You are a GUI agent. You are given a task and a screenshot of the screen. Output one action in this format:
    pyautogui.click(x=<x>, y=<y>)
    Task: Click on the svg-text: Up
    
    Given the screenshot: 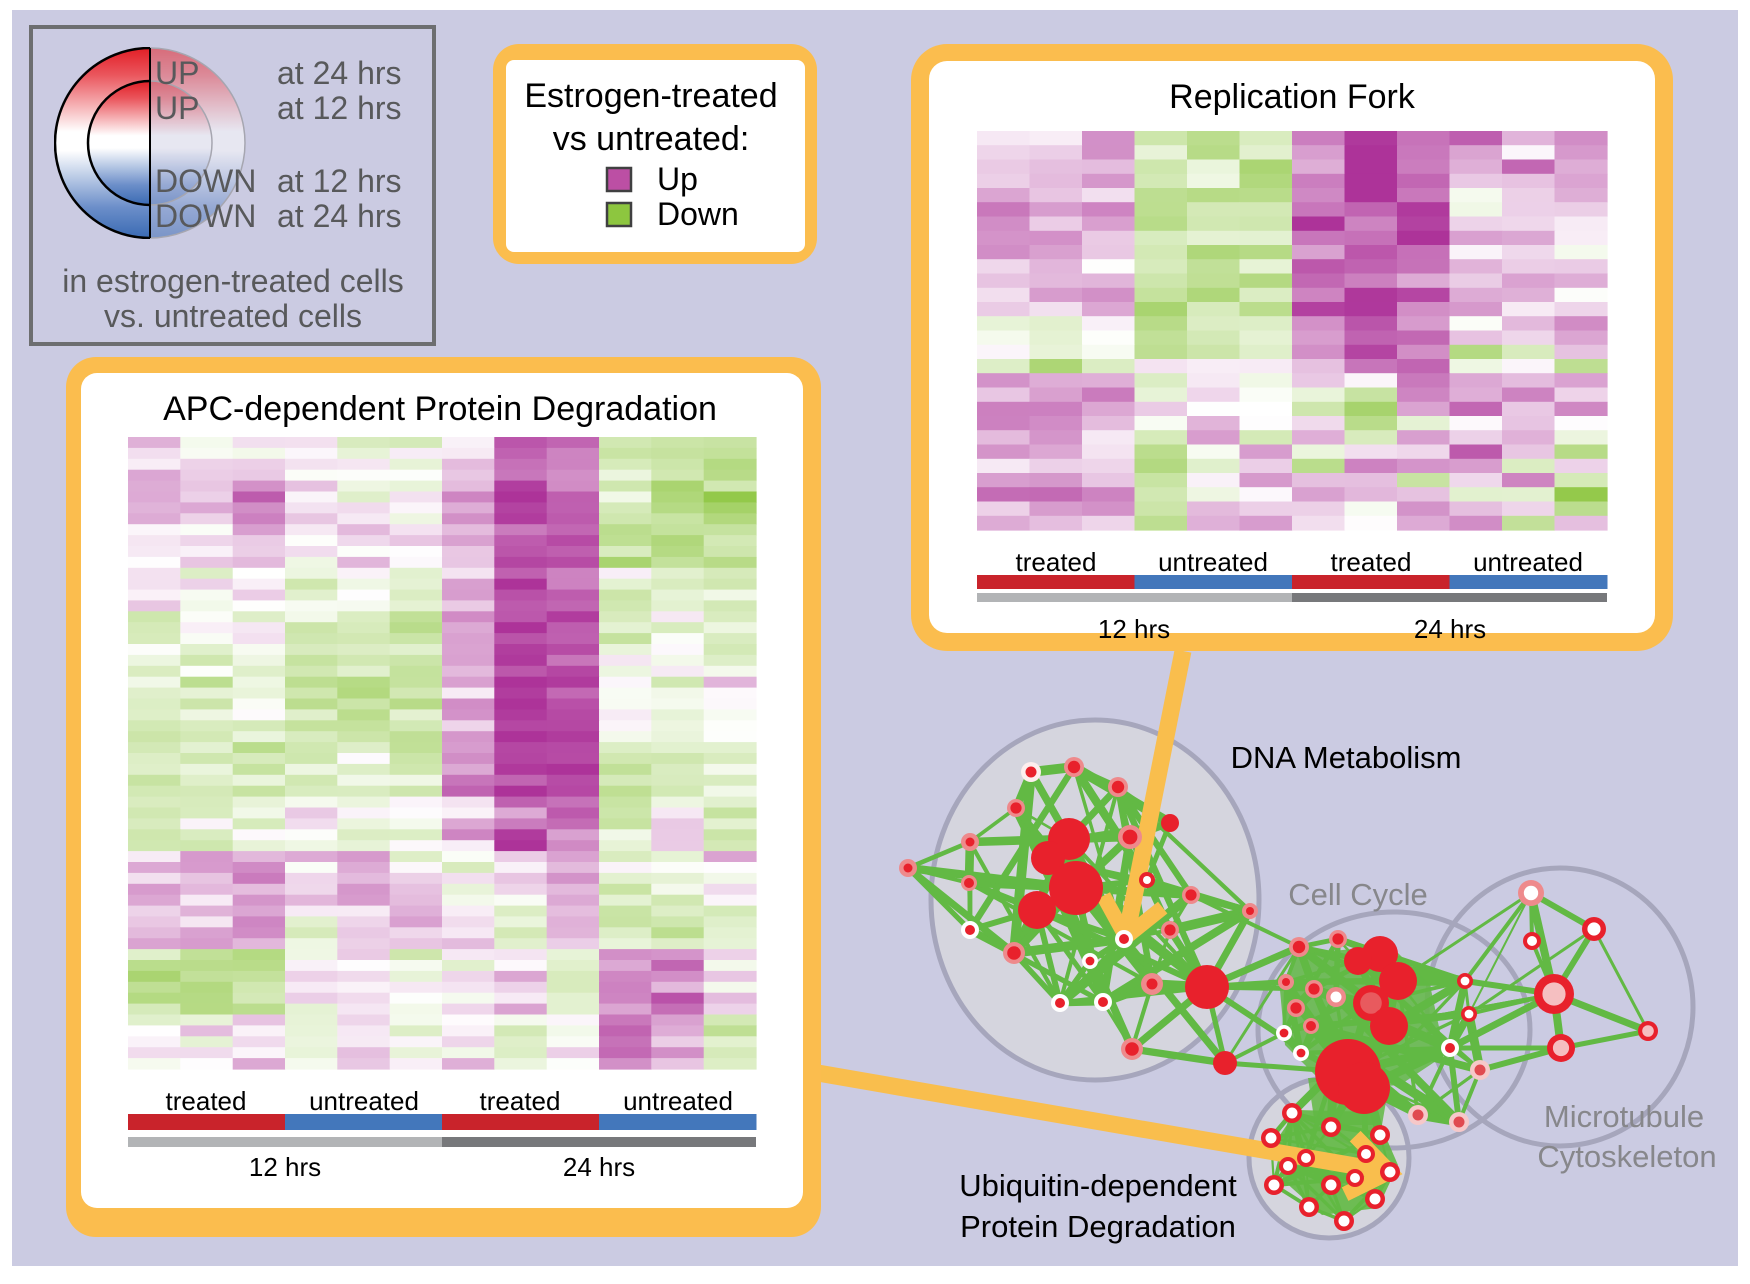 What is the action you would take?
    pyautogui.click(x=677, y=179)
    